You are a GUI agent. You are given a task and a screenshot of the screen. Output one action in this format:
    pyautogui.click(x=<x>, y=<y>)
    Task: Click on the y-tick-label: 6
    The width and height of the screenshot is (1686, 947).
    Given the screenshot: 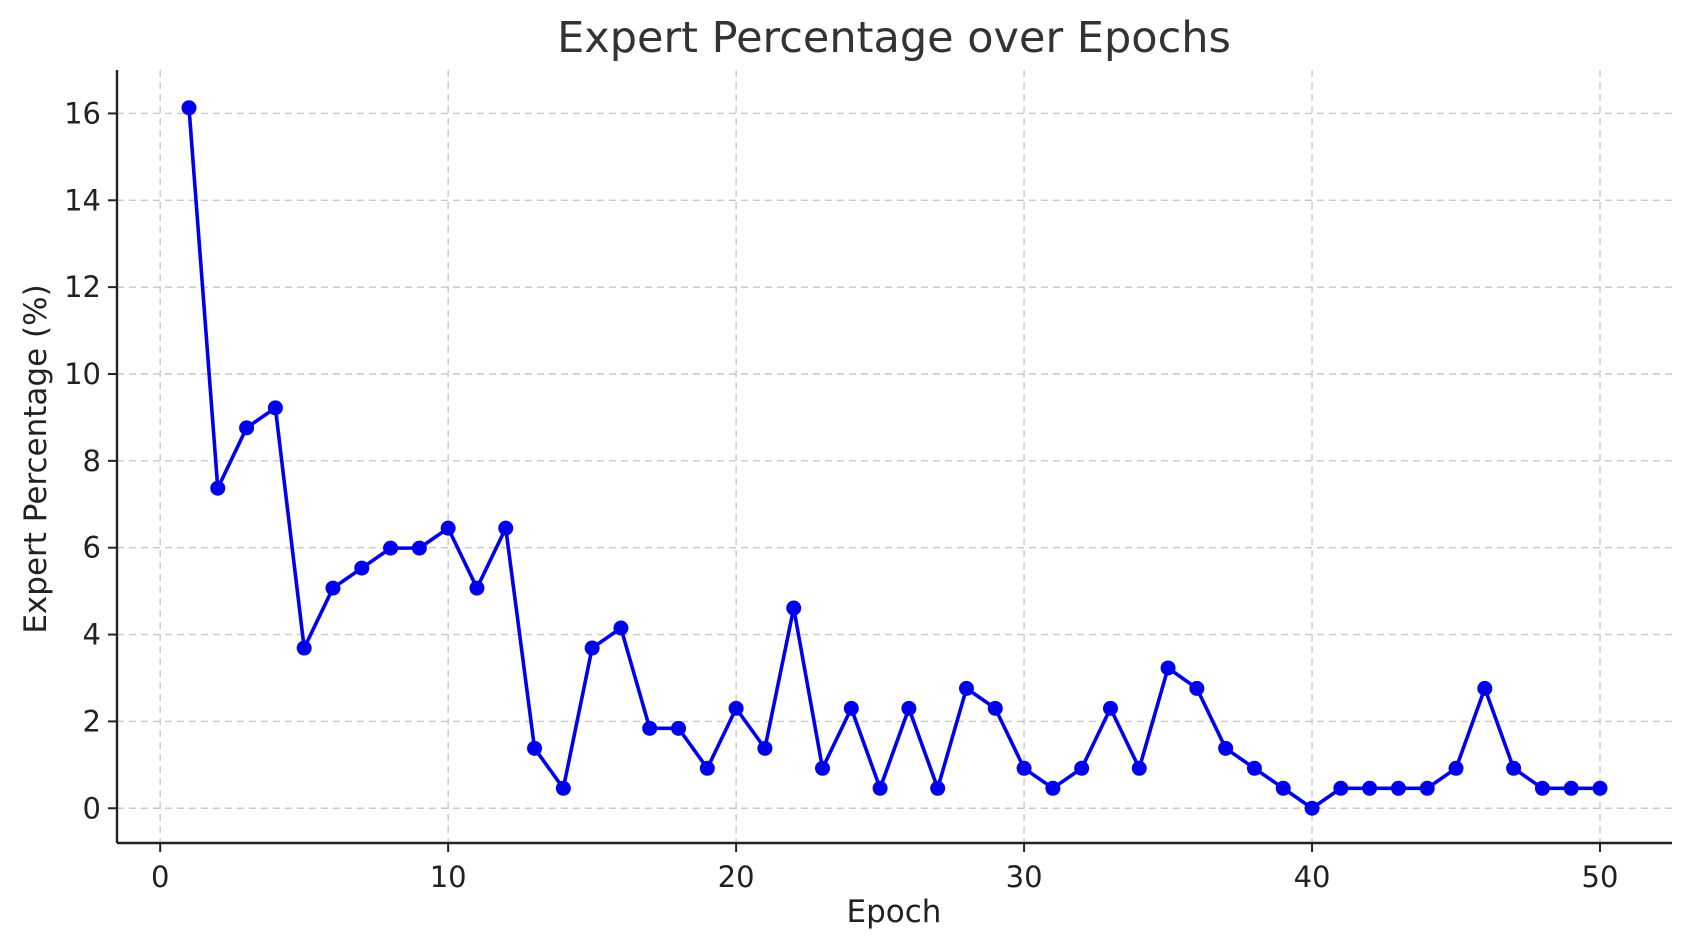 What is the action you would take?
    pyautogui.click(x=92, y=548)
    